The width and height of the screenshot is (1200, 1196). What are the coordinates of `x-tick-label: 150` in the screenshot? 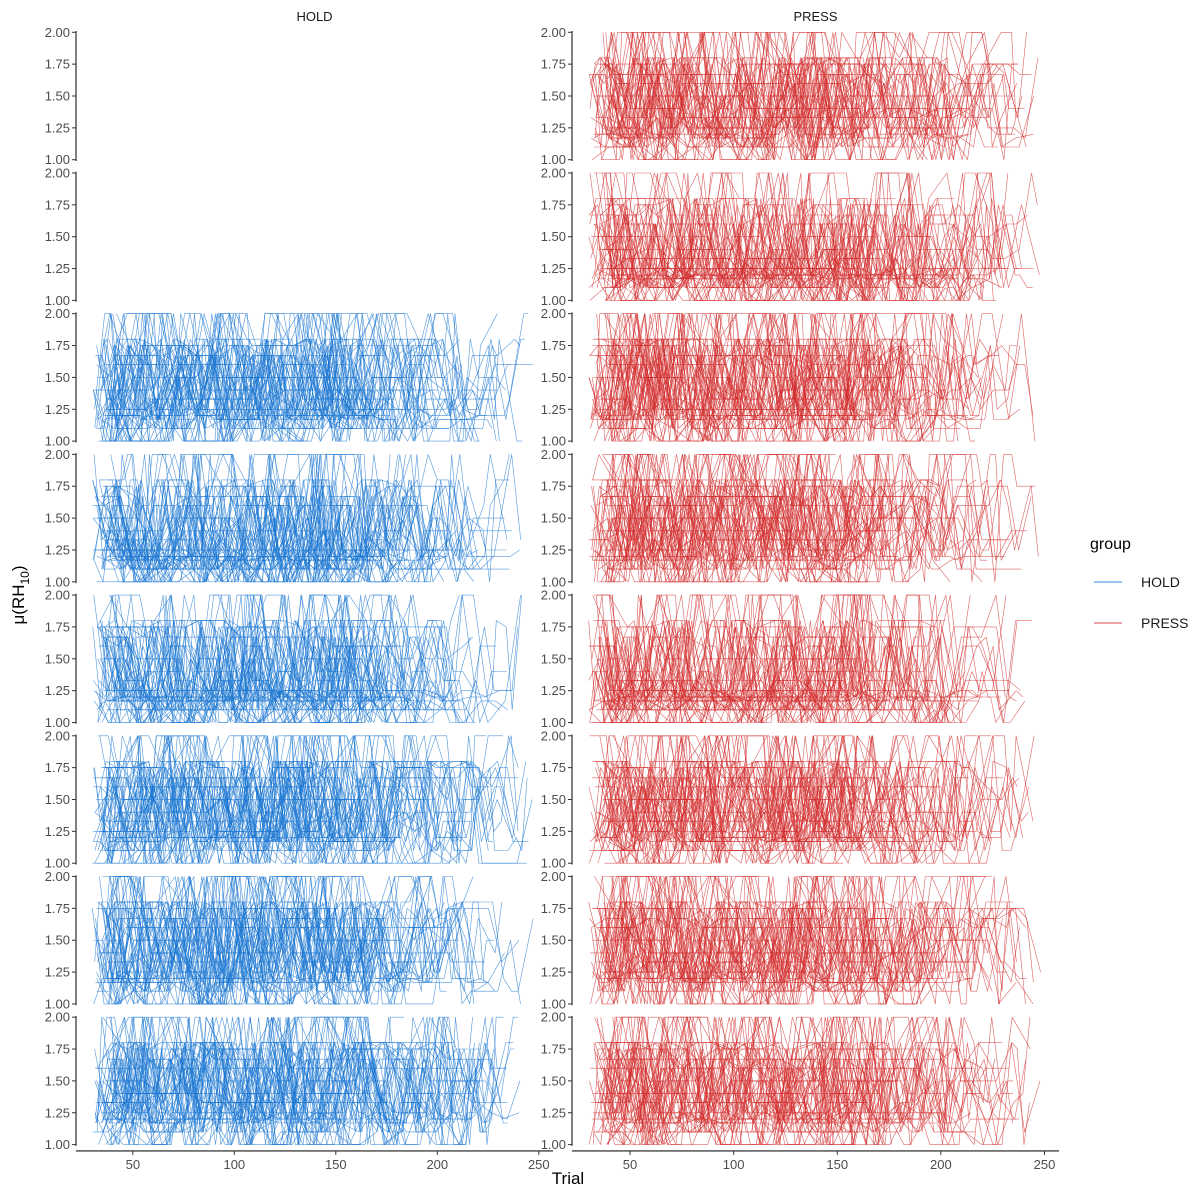 It's located at (837, 1164).